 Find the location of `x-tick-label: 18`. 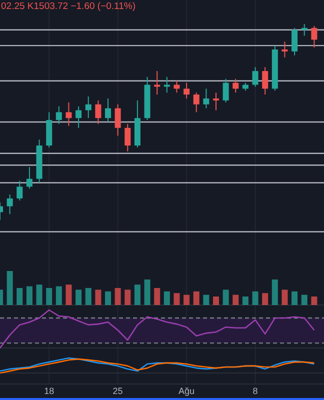

x-tick-label: 18 is located at coordinates (49, 391).